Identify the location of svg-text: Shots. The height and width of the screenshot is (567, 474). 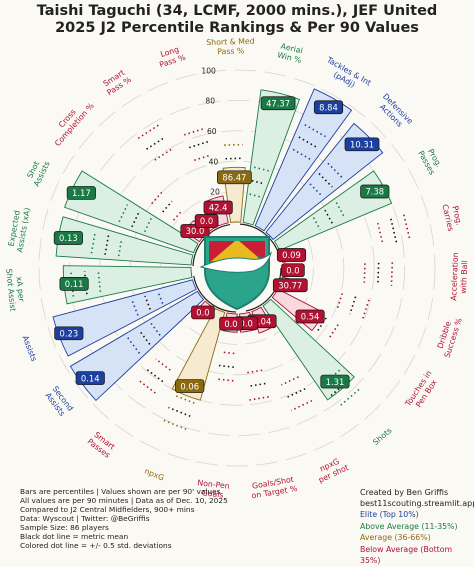
(382, 436).